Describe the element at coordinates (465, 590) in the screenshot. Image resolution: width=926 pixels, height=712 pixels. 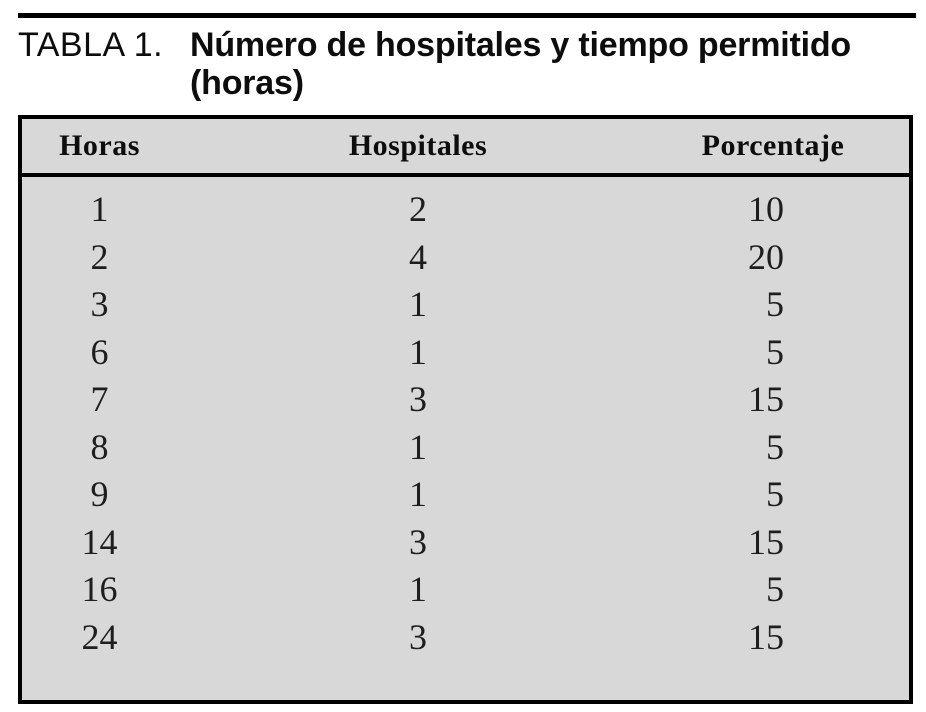
I see `table-row: 16 1 5` at that location.